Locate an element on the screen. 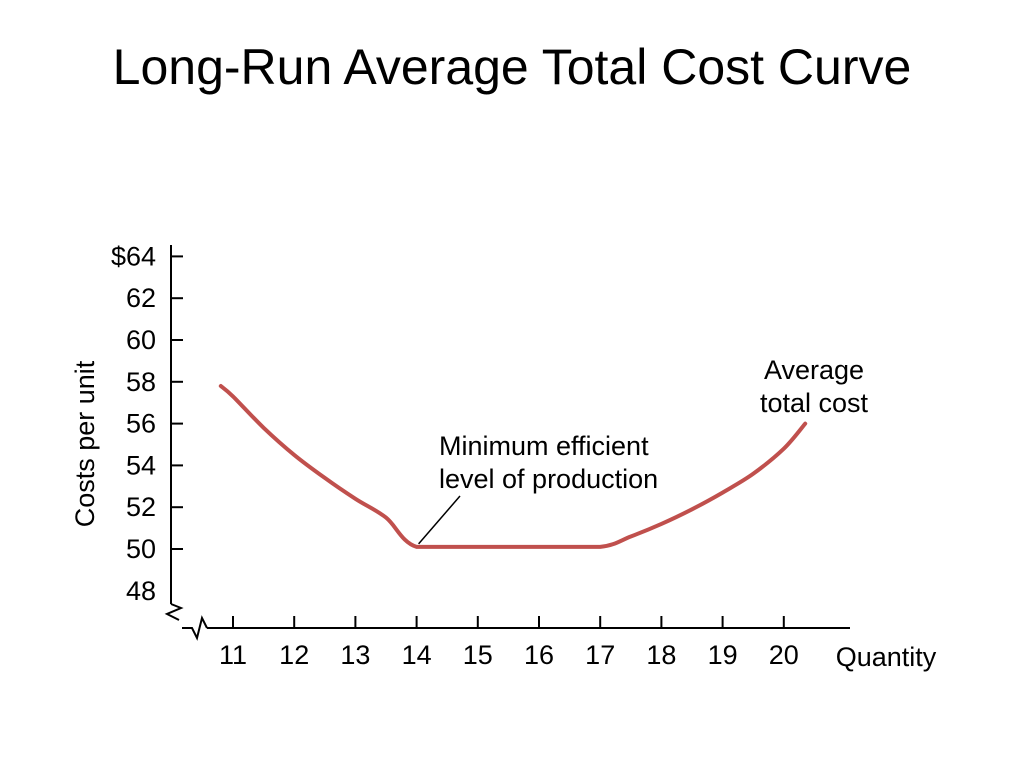 This screenshot has width=1024, height=768. y-axis-label: Costs per unit is located at coordinates (85, 443).